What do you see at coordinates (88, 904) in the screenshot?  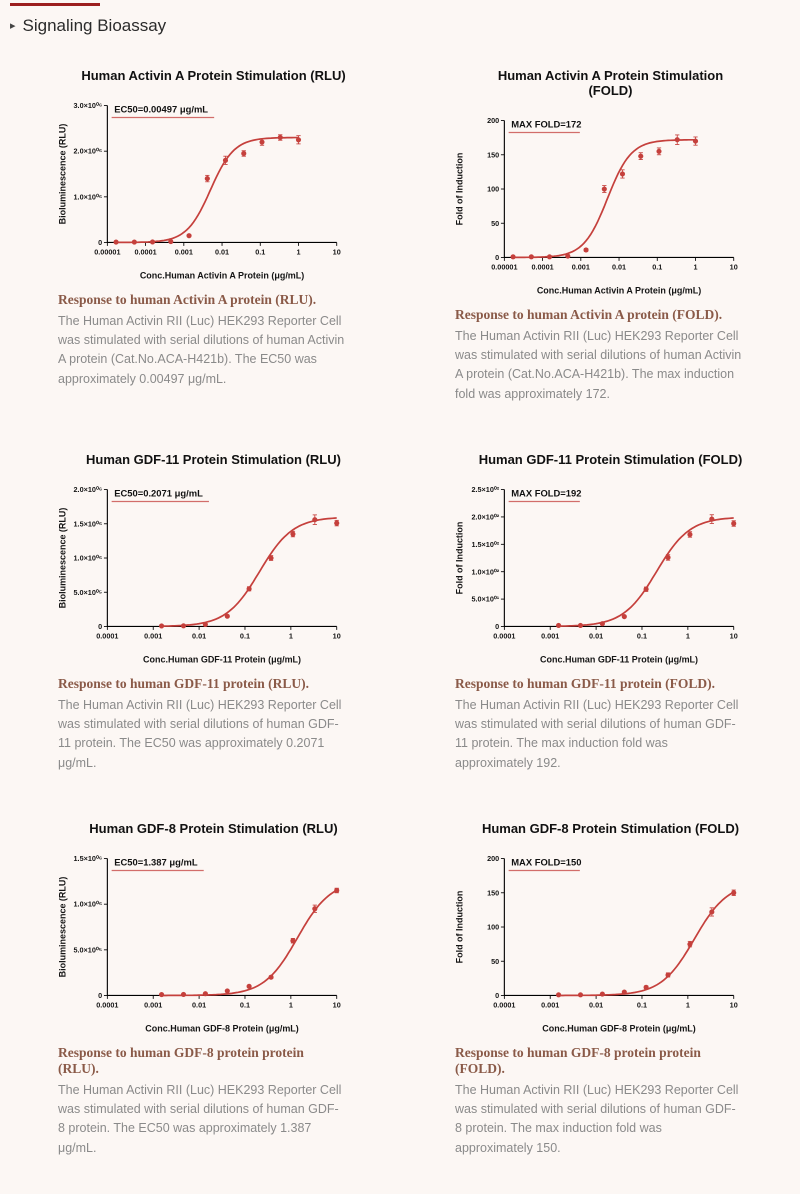 I see `y-tick-label: 1.0×10⁰⁶` at bounding box center [88, 904].